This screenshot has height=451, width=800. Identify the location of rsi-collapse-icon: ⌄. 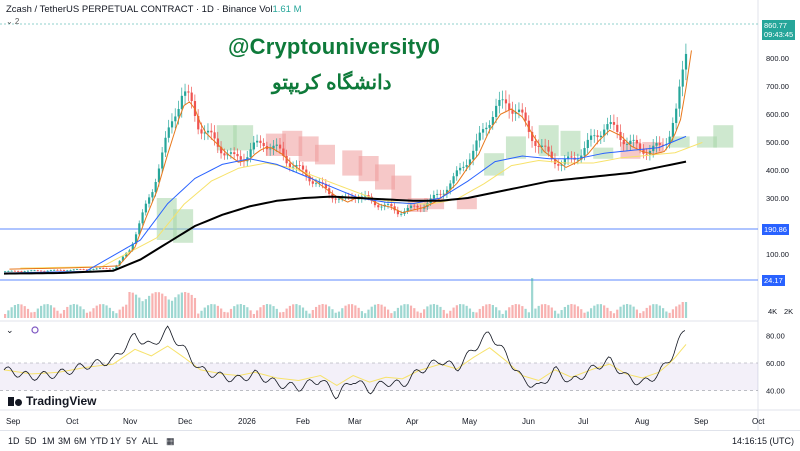
(10, 330).